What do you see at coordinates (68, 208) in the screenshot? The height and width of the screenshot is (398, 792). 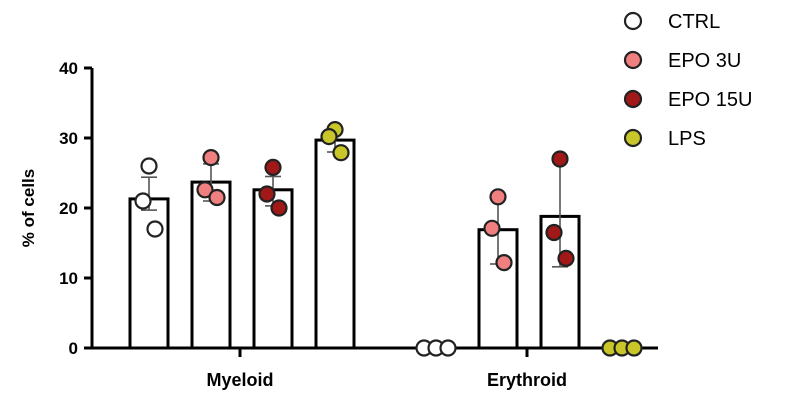 I see `y-tick-label: 20` at bounding box center [68, 208].